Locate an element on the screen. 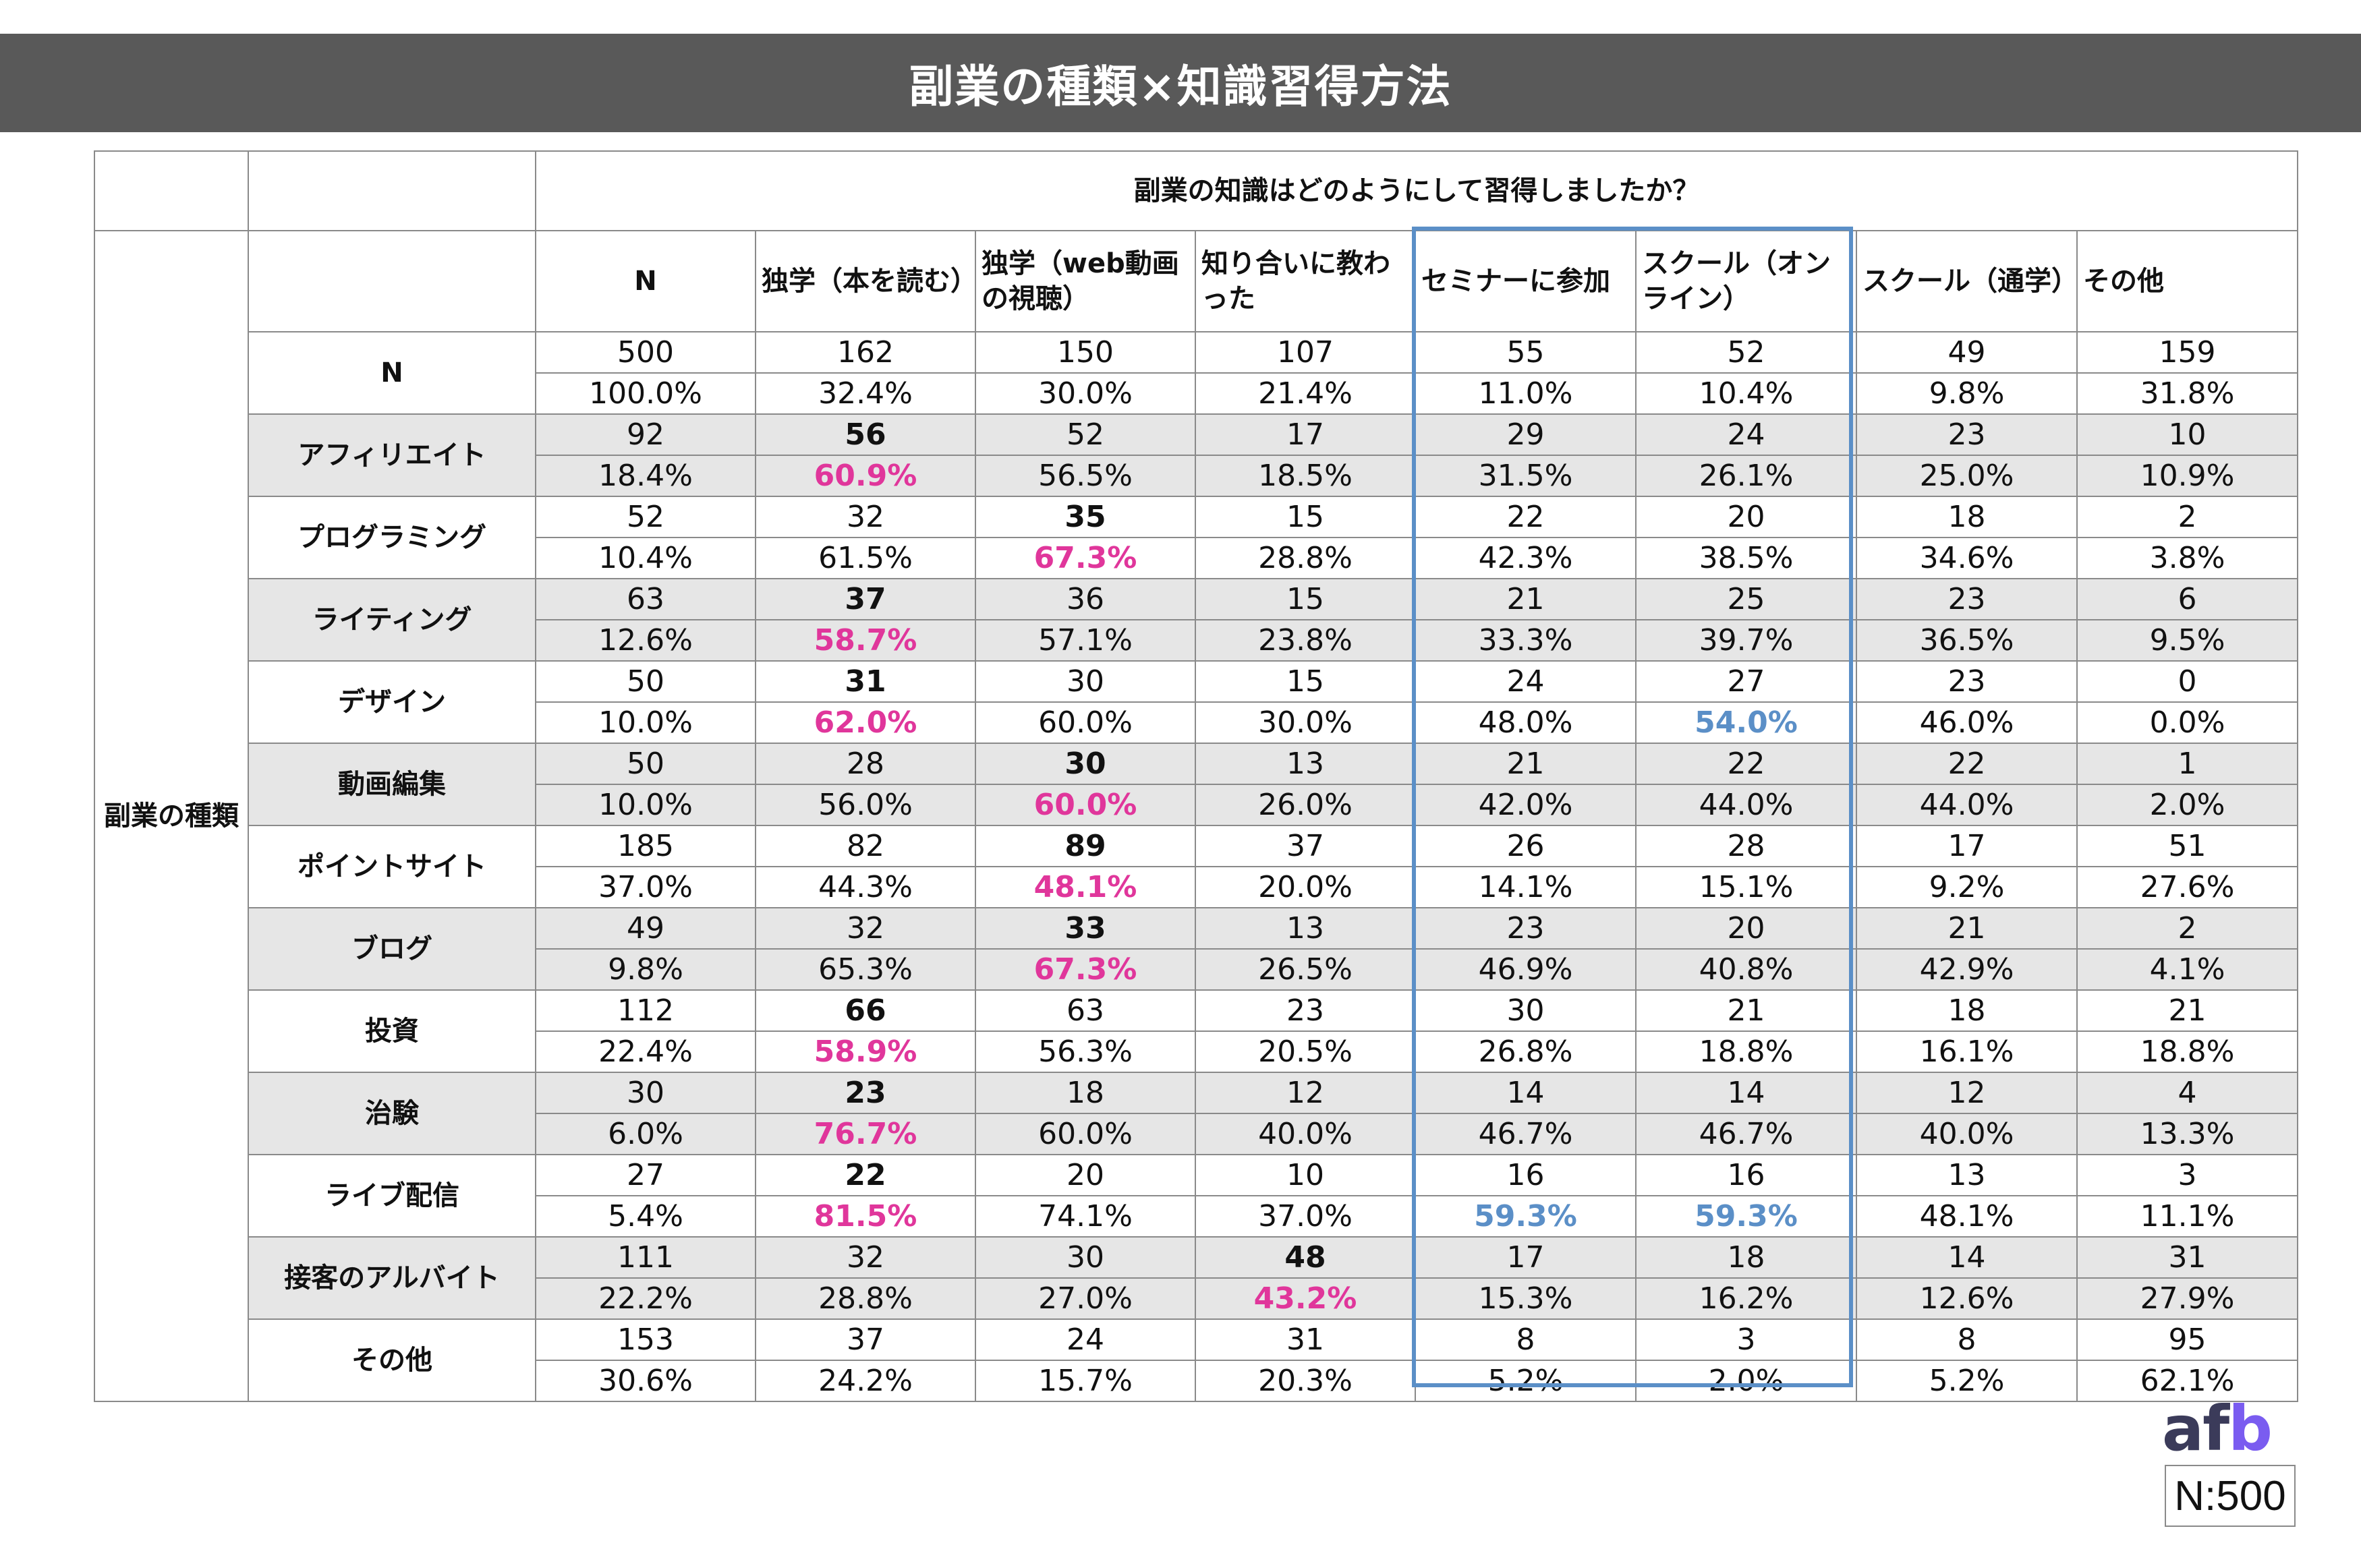  count-cell: 23 is located at coordinates (1967, 434).